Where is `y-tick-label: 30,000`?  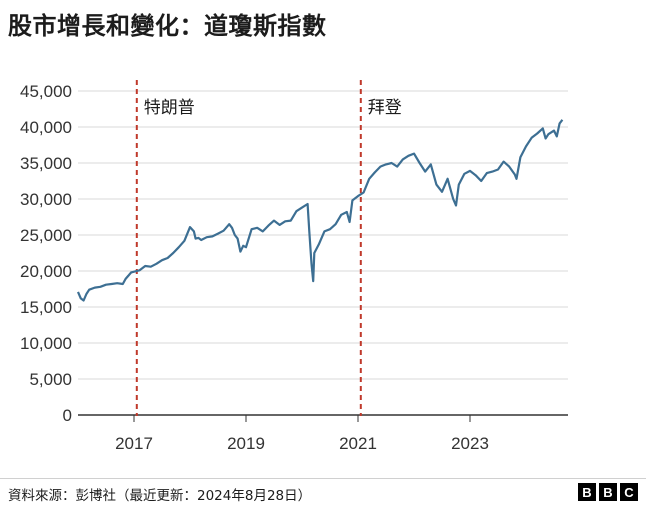
y-tick-label: 30,000 is located at coordinates (46, 199).